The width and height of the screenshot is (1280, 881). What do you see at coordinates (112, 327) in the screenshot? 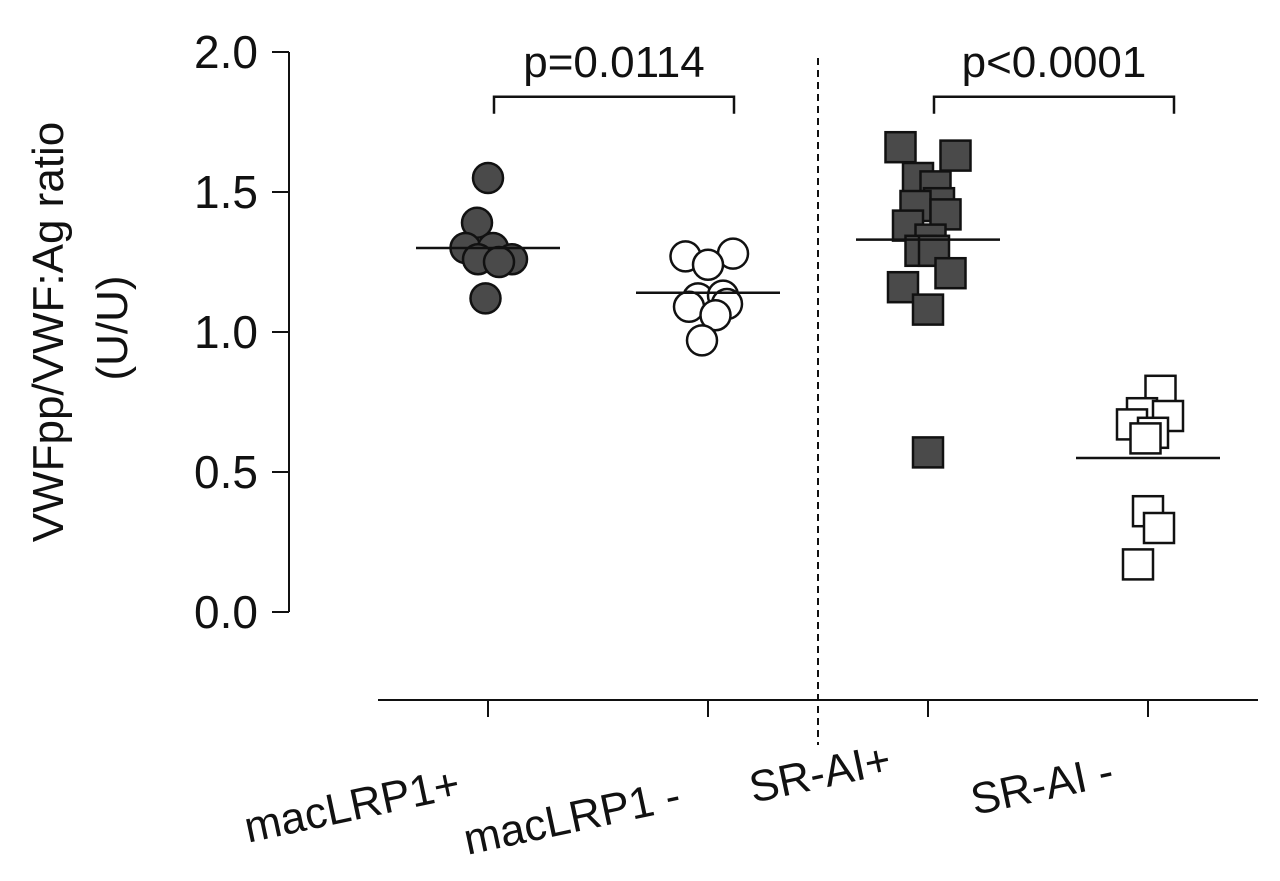
I see `y-axis-label-line2: (U/U)` at bounding box center [112, 327].